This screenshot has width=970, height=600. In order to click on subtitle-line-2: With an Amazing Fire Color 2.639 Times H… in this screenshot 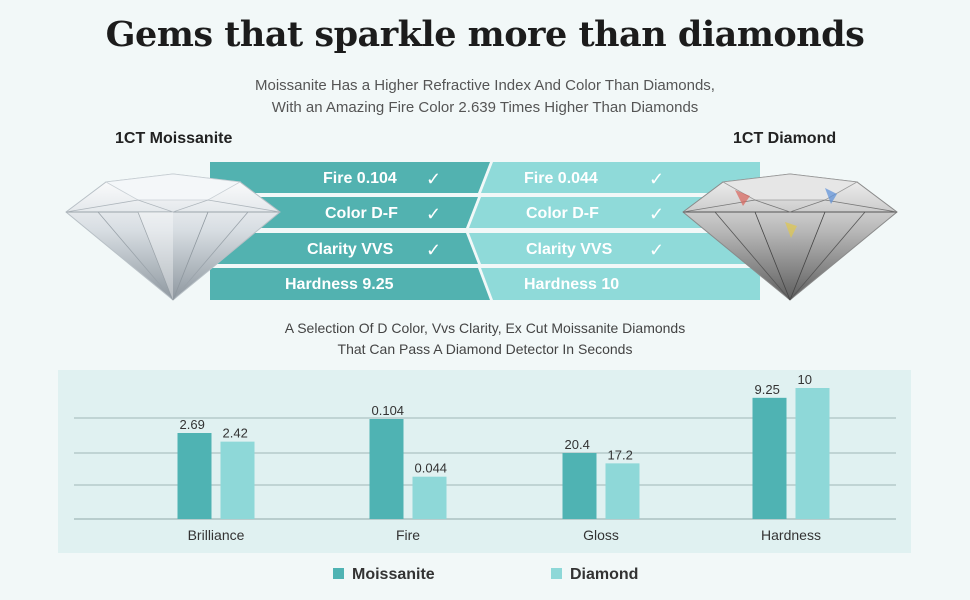, I will do `click(485, 107)`.